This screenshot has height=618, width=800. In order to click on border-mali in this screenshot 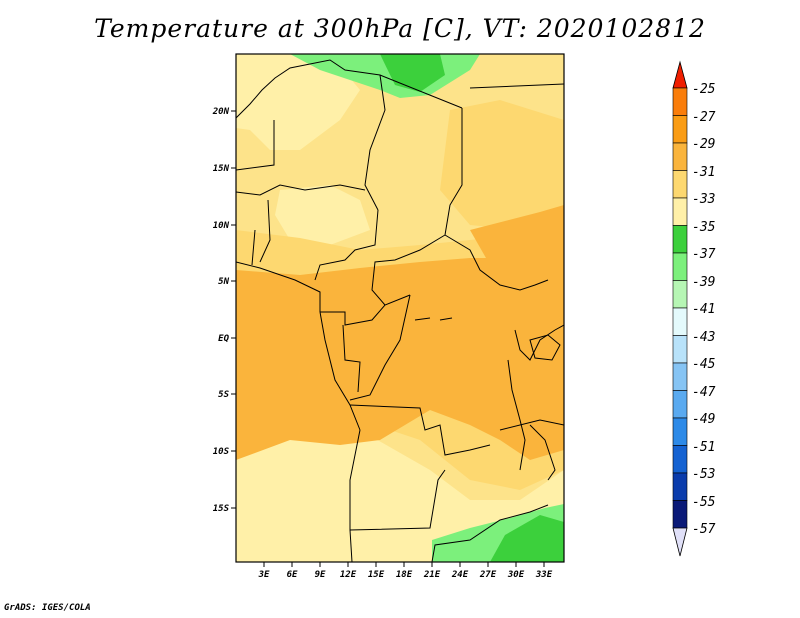, I will do `click(255, 145)`.